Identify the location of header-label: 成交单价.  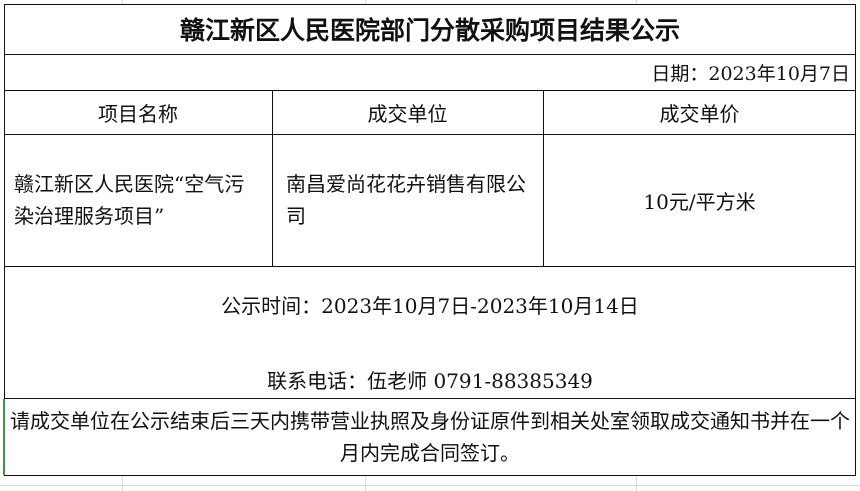
(699, 113).